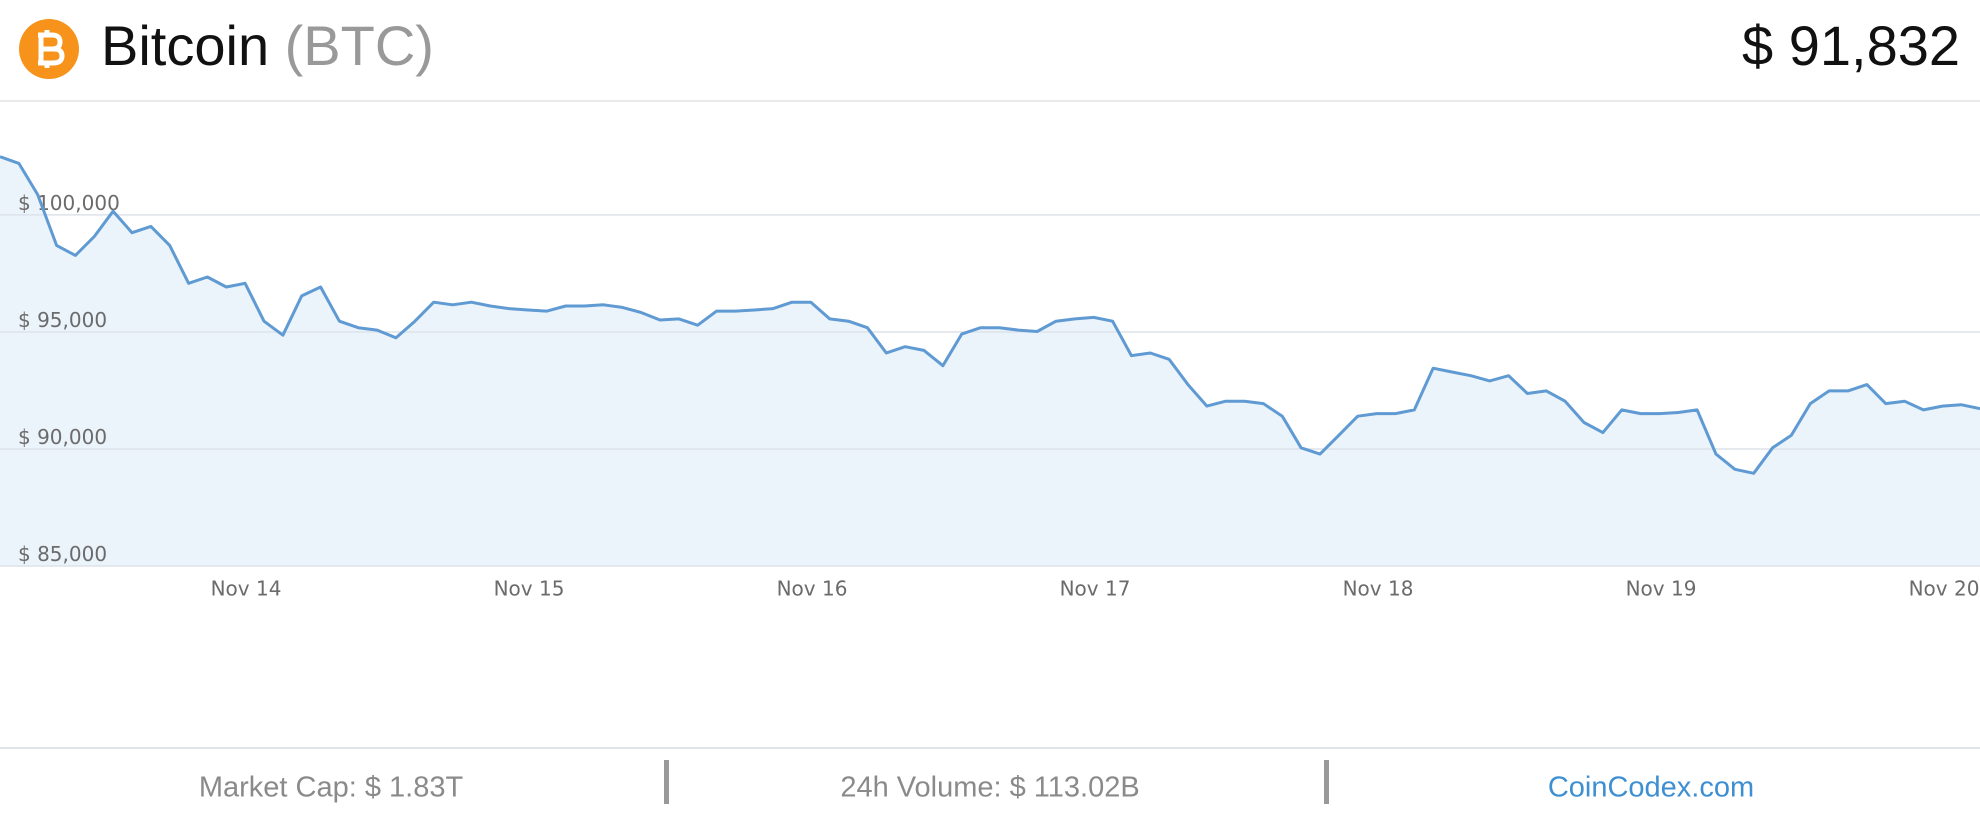  Describe the element at coordinates (185, 45) in the screenshot. I see `coin-name: Bitcoin` at that location.